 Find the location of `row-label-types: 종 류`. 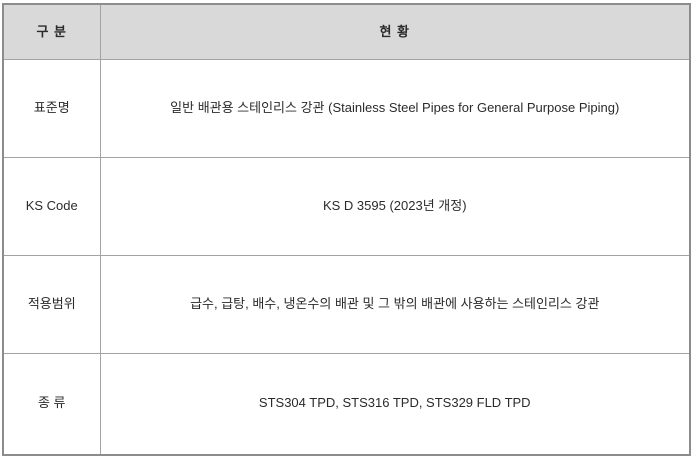

row-label-types: 종 류 is located at coordinates (51, 404).